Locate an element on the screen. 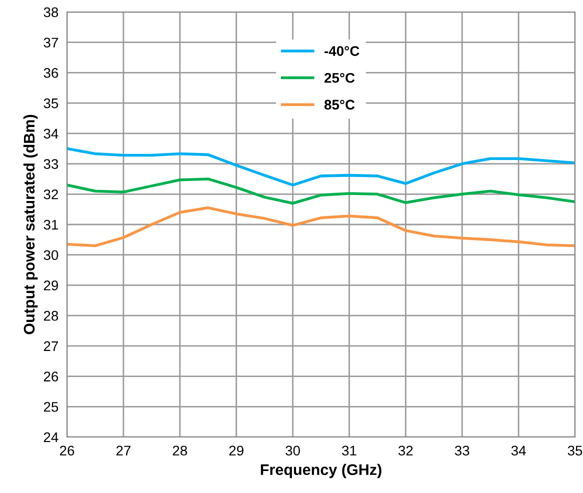 Image resolution: width=583 pixels, height=493 pixels. y-tick-label: 32 is located at coordinates (51, 194).